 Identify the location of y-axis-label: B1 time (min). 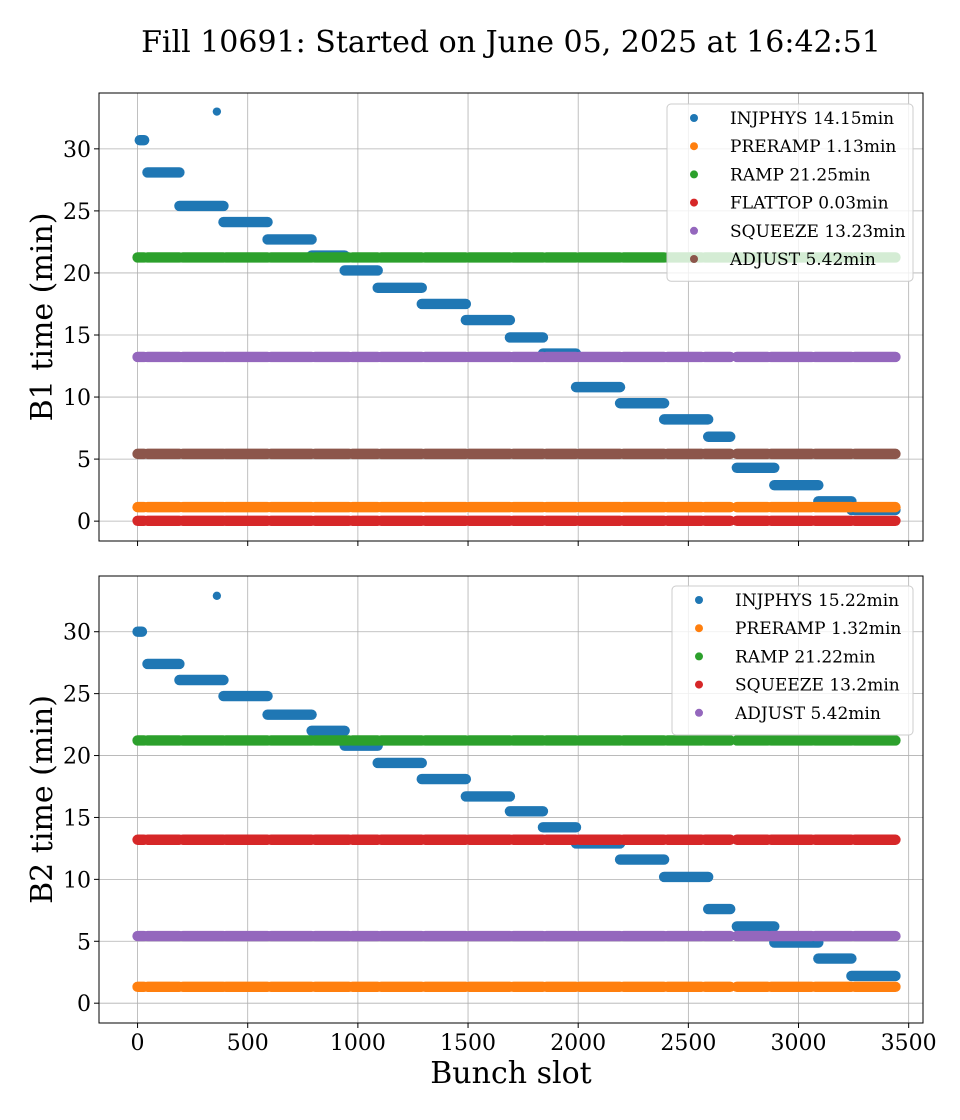
(42, 317).